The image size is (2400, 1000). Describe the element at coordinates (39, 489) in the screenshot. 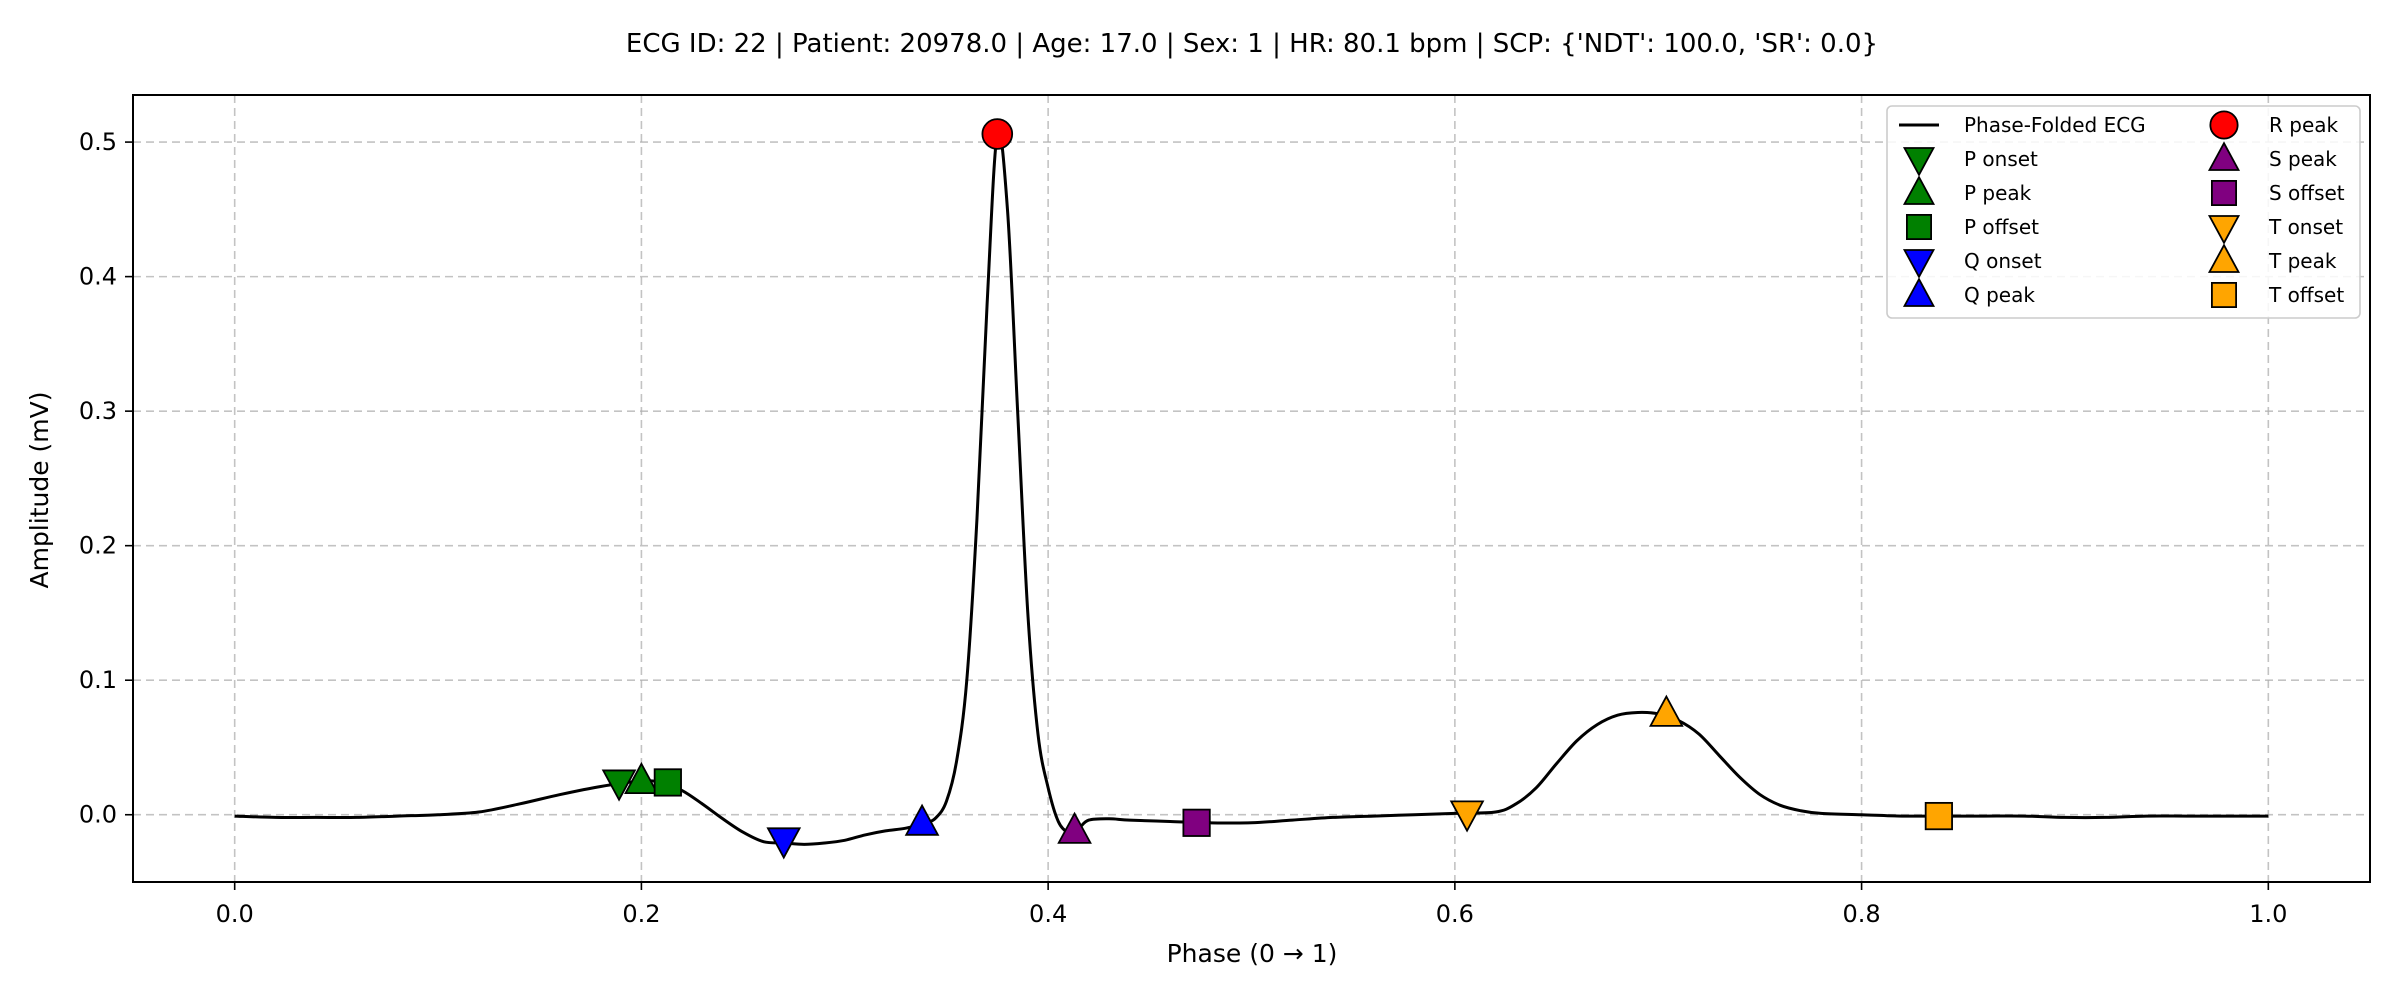

I see `y-axis-label: Amplitude (mV)` at that location.